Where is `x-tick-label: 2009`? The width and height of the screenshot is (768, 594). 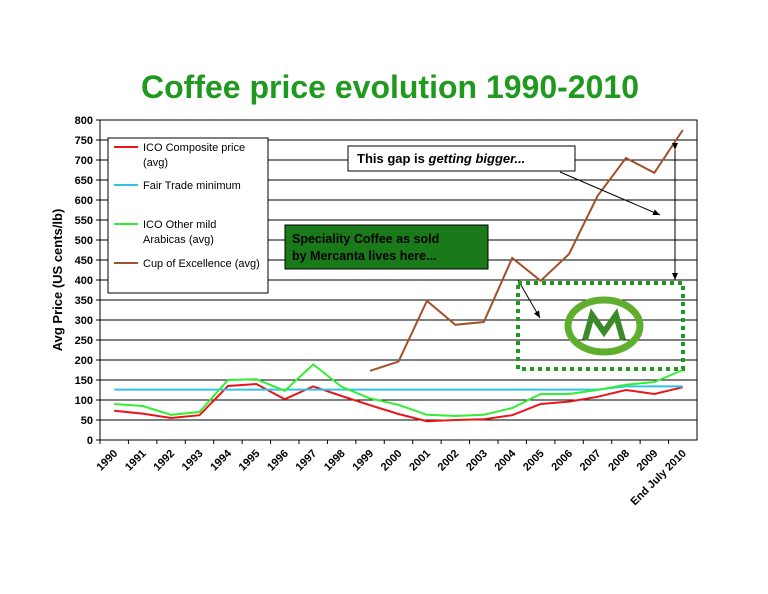 x-tick-label: 2009 is located at coordinates (648, 461).